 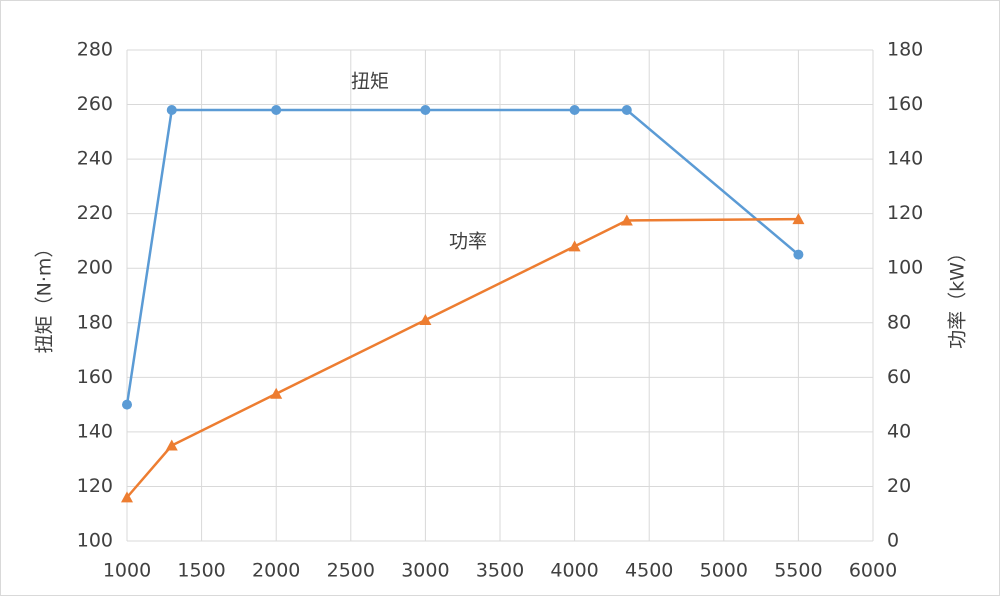 I want to click on x-tick-label: 4000, so click(x=574, y=571).